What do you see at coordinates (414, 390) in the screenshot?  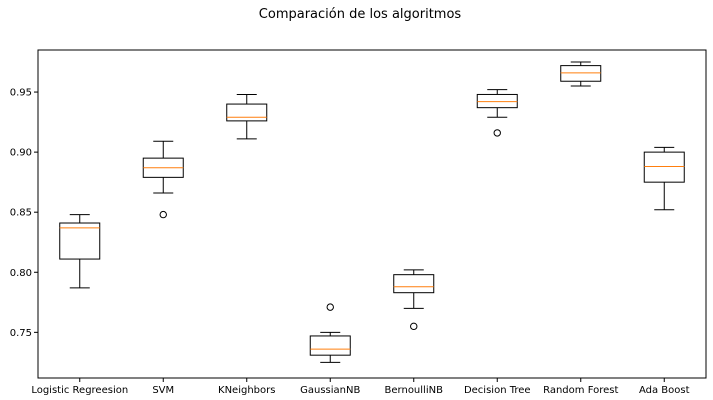 I see `x-tick-label: BernoulliNB` at bounding box center [414, 390].